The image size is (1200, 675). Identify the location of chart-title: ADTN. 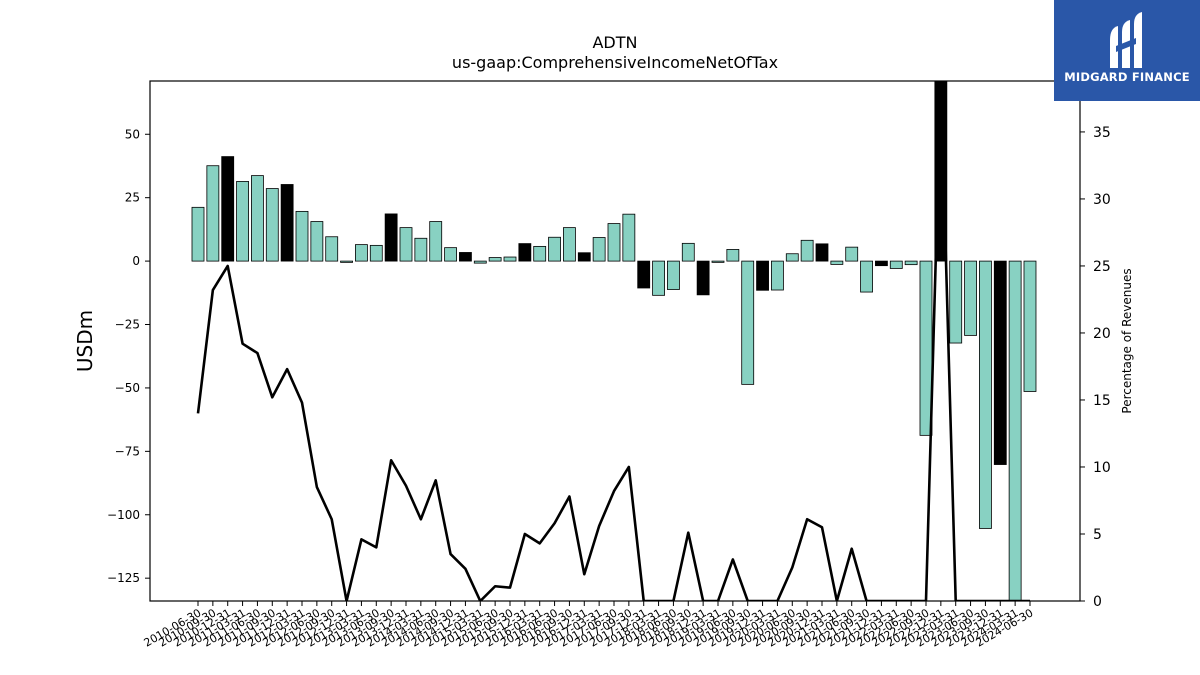
(614, 42).